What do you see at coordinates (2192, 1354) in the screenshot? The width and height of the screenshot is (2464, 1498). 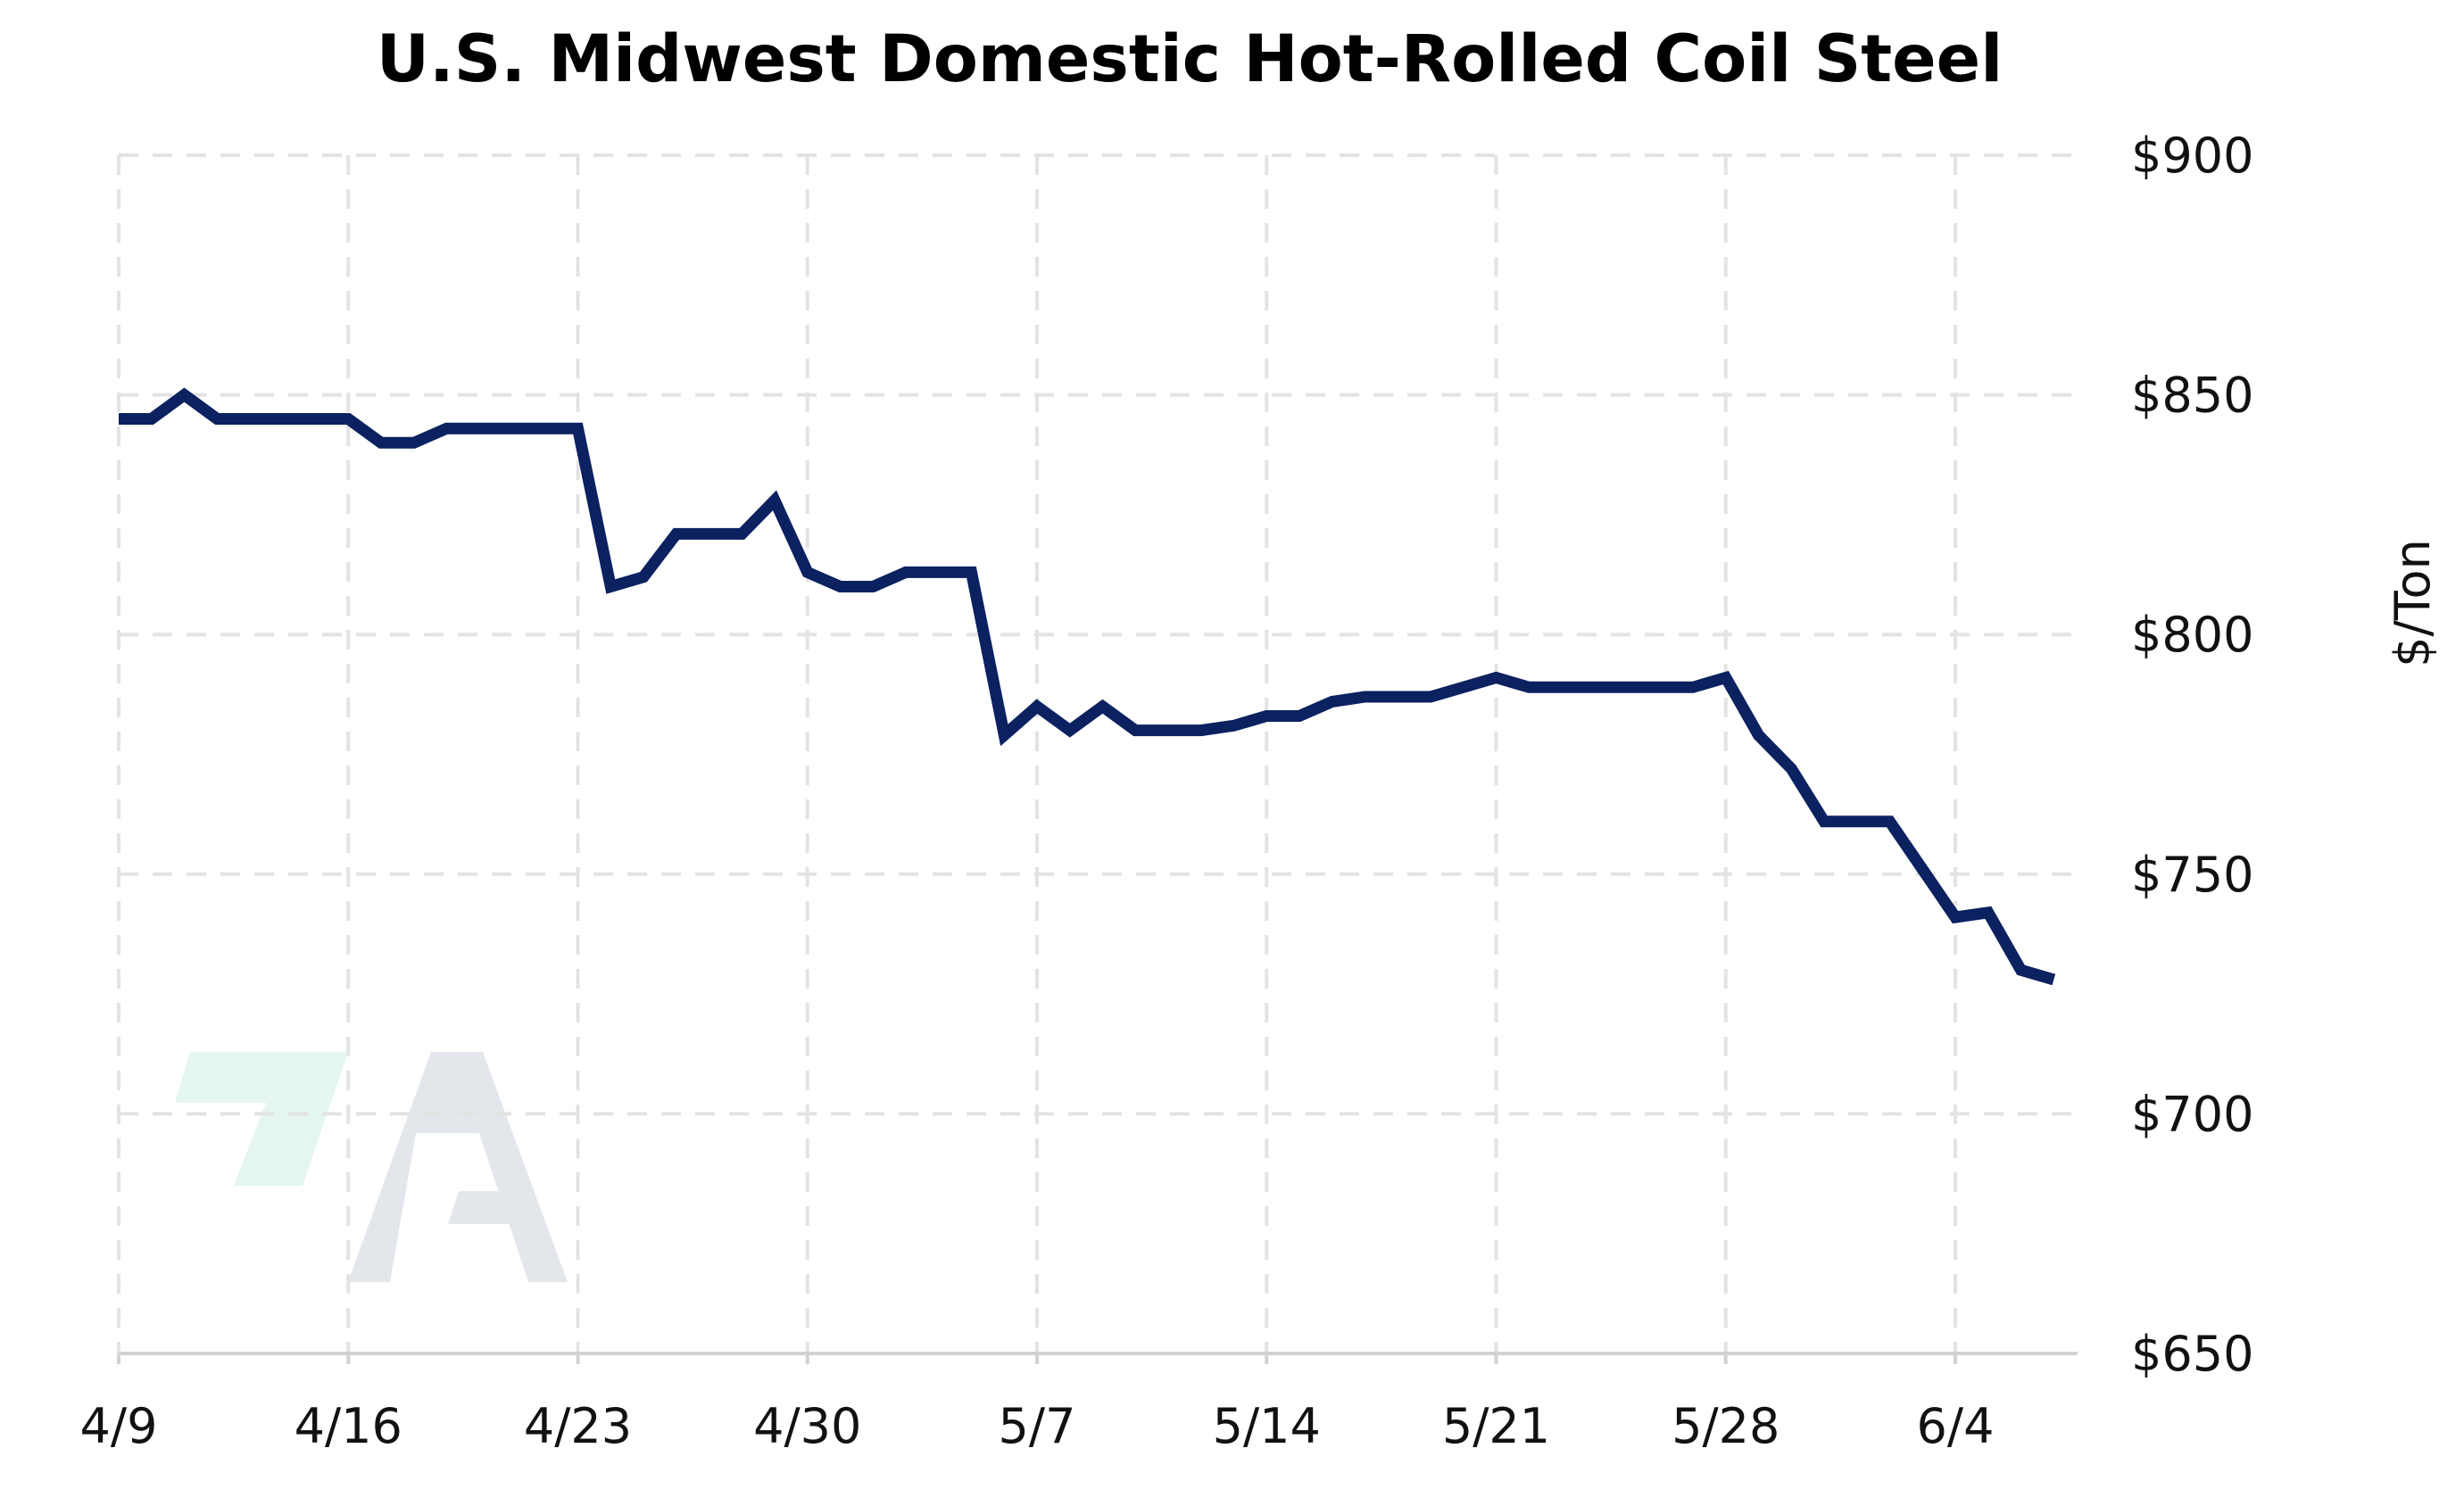 I see `y-tick-label: $650` at bounding box center [2192, 1354].